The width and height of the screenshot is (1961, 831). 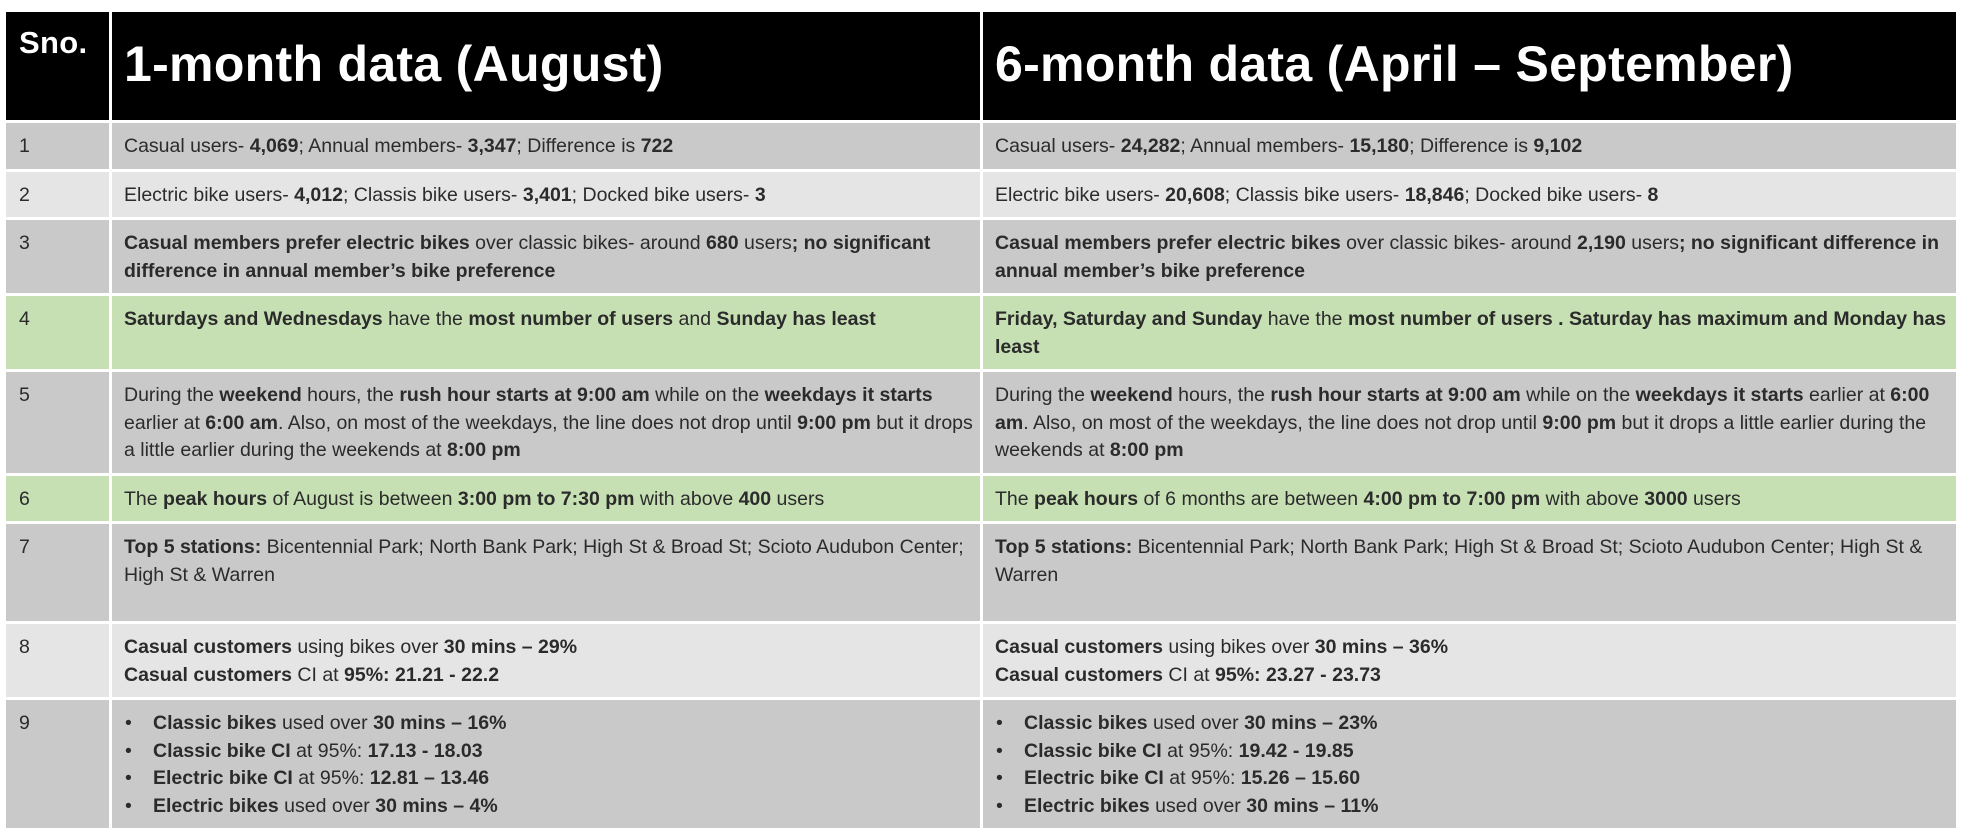 I want to click on bold-text: rush hour starts at 9:00 am, so click(x=1395, y=395).